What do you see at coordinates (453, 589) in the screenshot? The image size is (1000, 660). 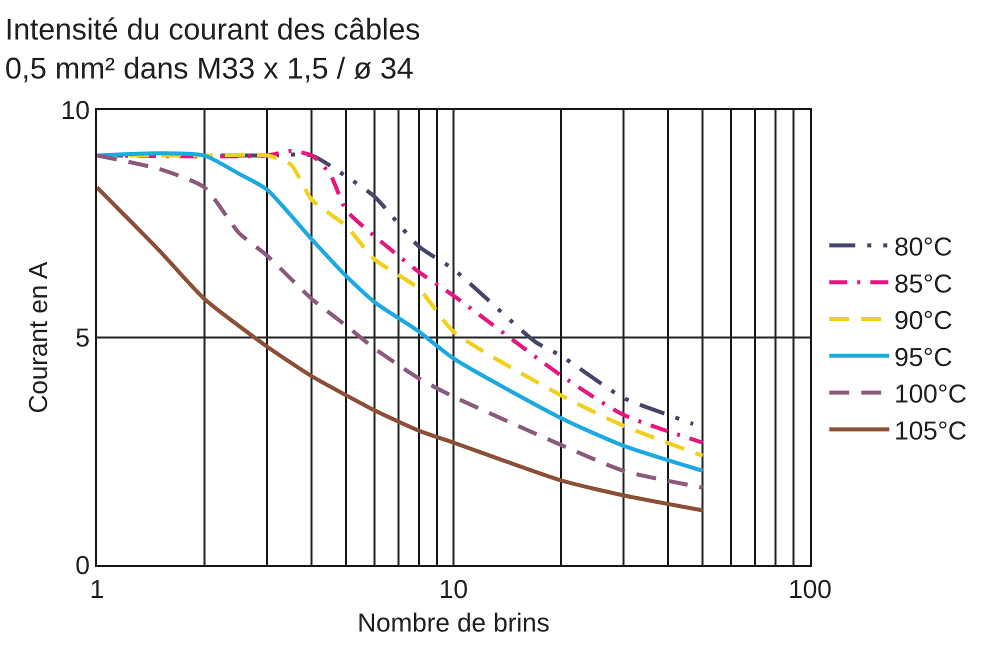 I see `x-tick-label: 10` at bounding box center [453, 589].